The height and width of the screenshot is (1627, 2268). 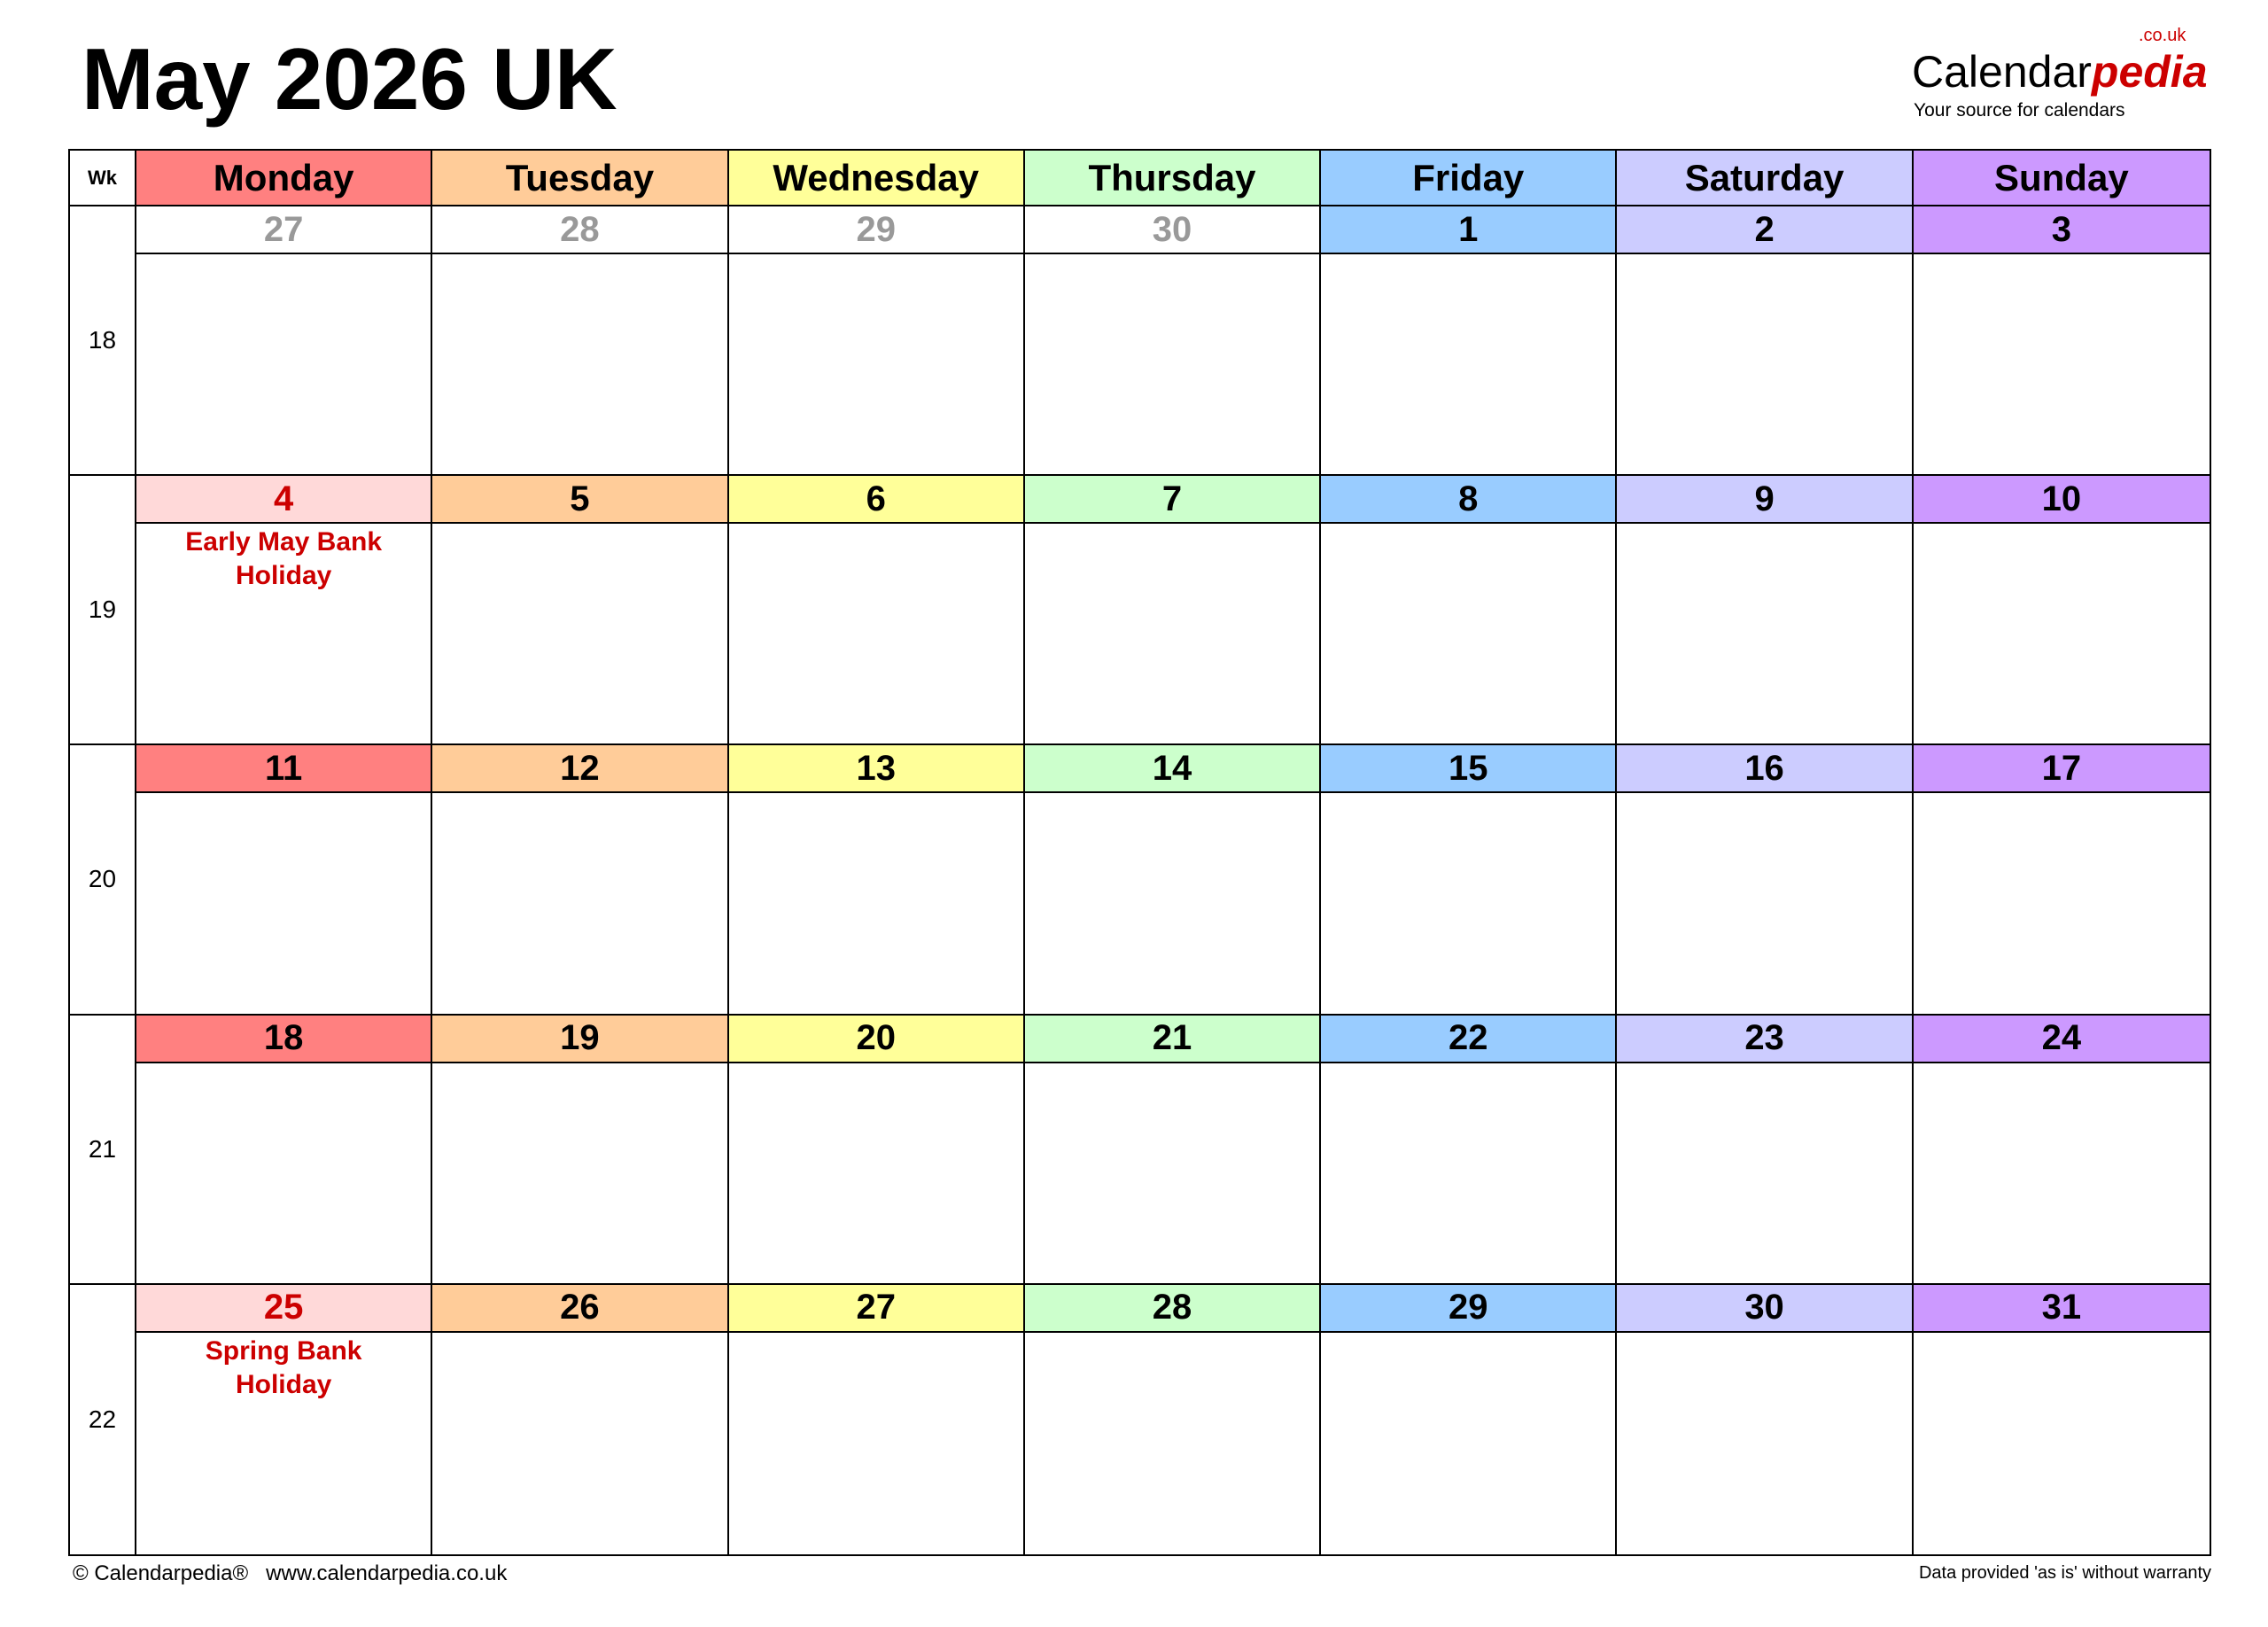 I want to click on holiday-label: Early May Bank Holiday, so click(x=284, y=559).